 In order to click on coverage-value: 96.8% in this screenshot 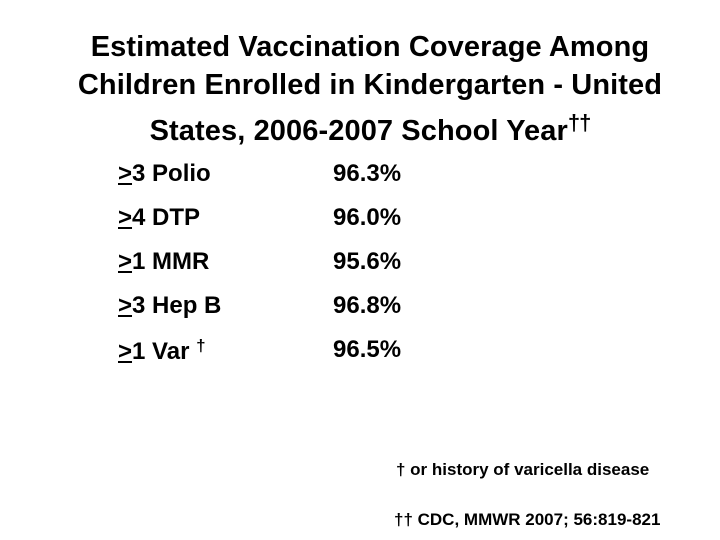, I will do `click(367, 305)`.